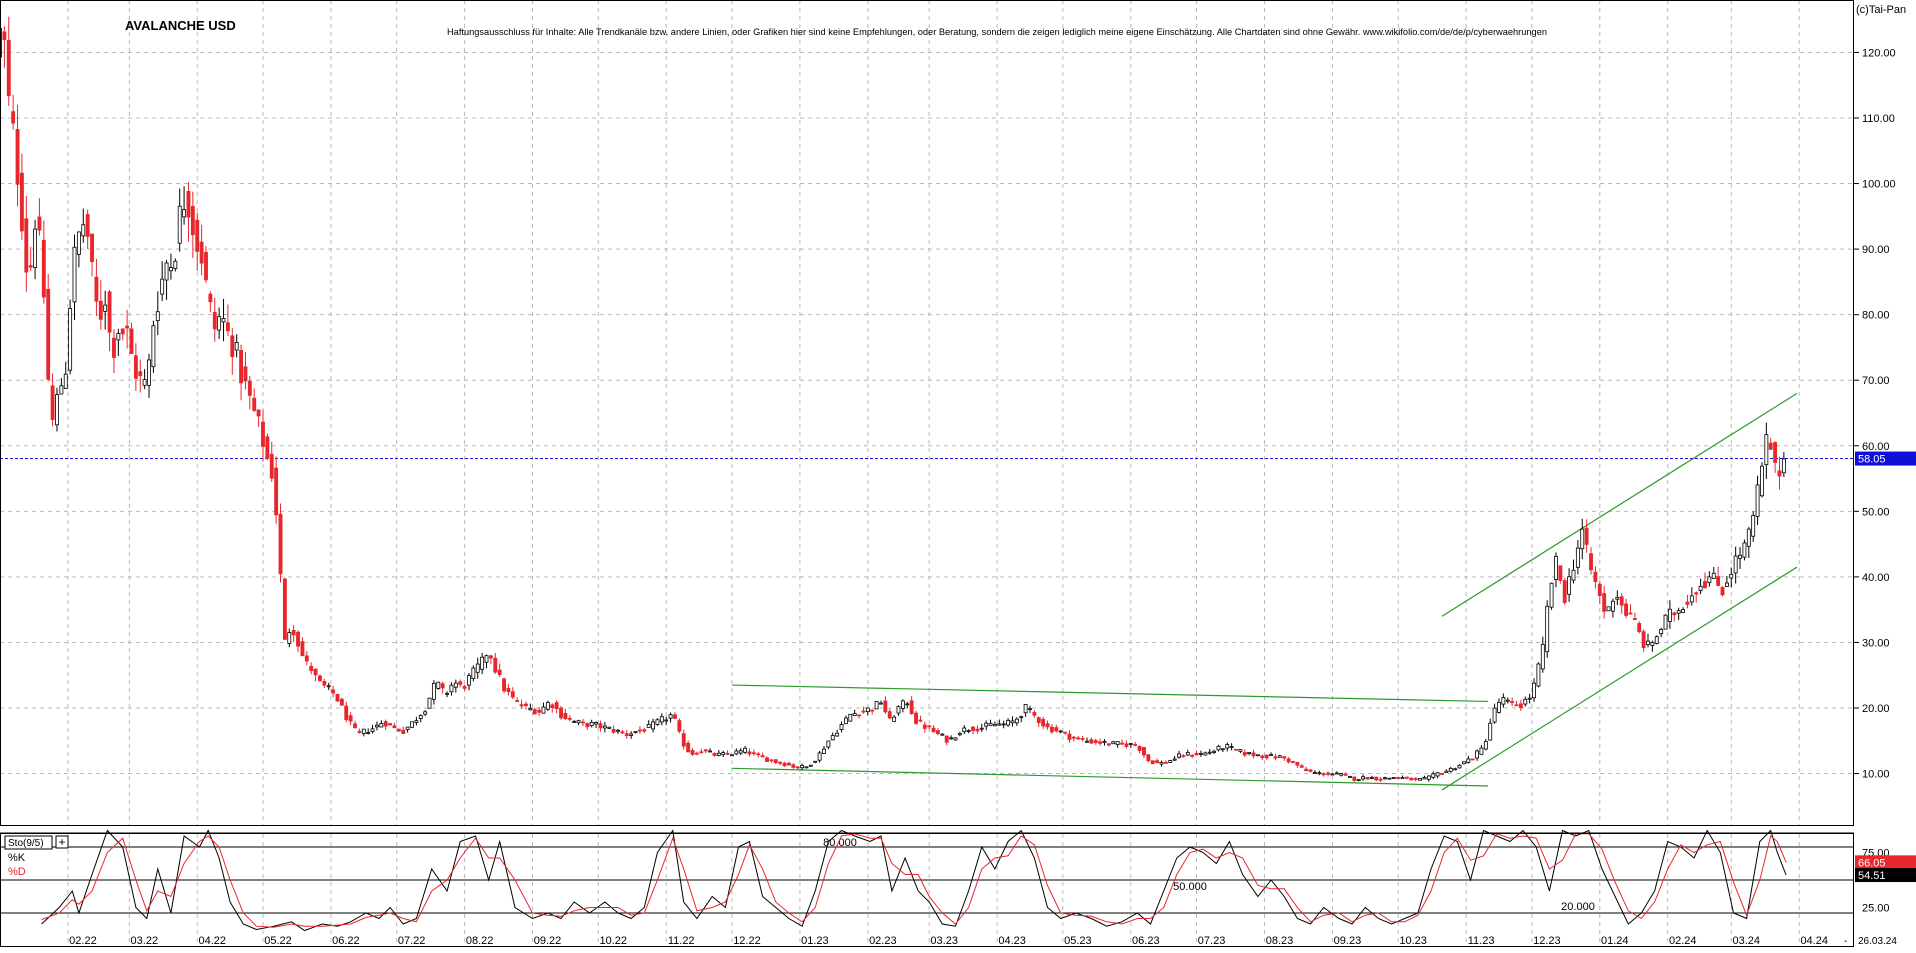 Image resolution: width=1916 pixels, height=953 pixels. I want to click on indicator-name: Sto(9/5), so click(26, 843).